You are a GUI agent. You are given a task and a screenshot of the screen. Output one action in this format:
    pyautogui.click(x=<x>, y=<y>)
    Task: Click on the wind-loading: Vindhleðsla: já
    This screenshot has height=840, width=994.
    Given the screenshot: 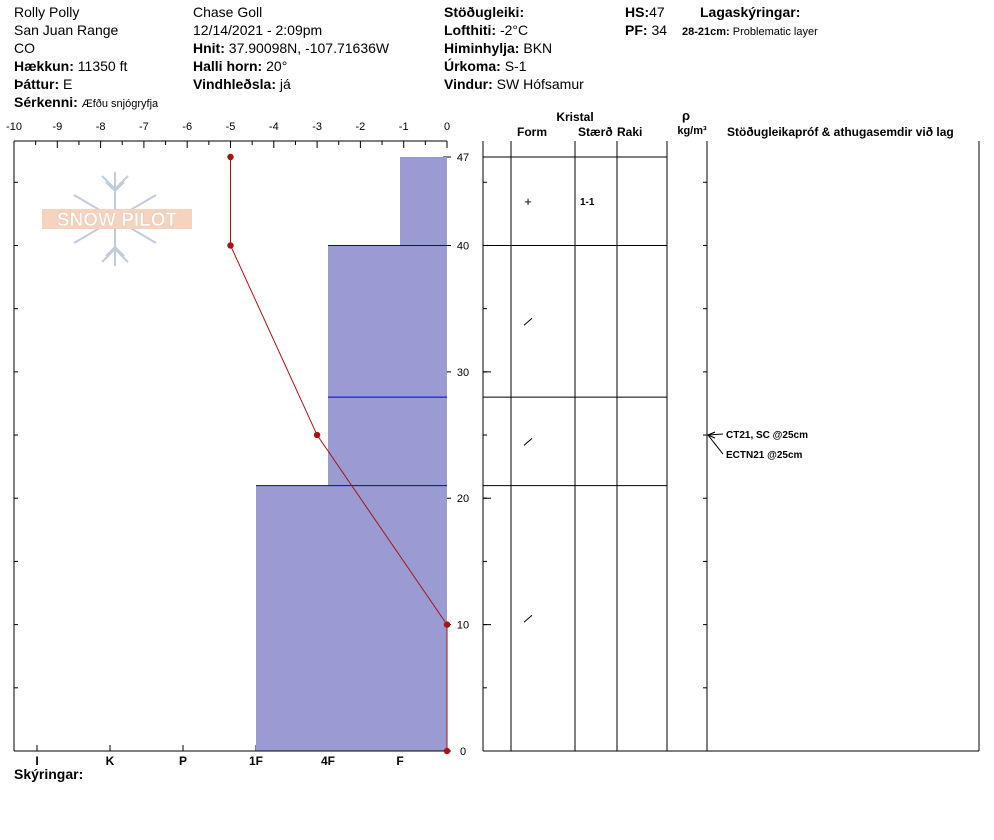 What is the action you would take?
    pyautogui.click(x=242, y=84)
    